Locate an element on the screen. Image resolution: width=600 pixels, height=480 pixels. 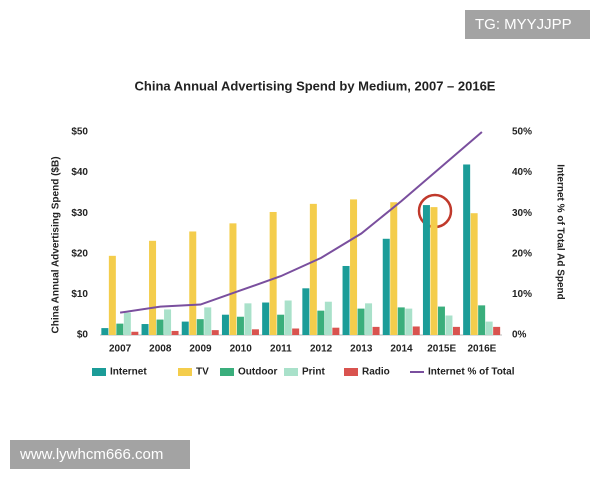
y-axis-title: China Annual Advertising Spend ($B) is located at coordinates (56, 244).